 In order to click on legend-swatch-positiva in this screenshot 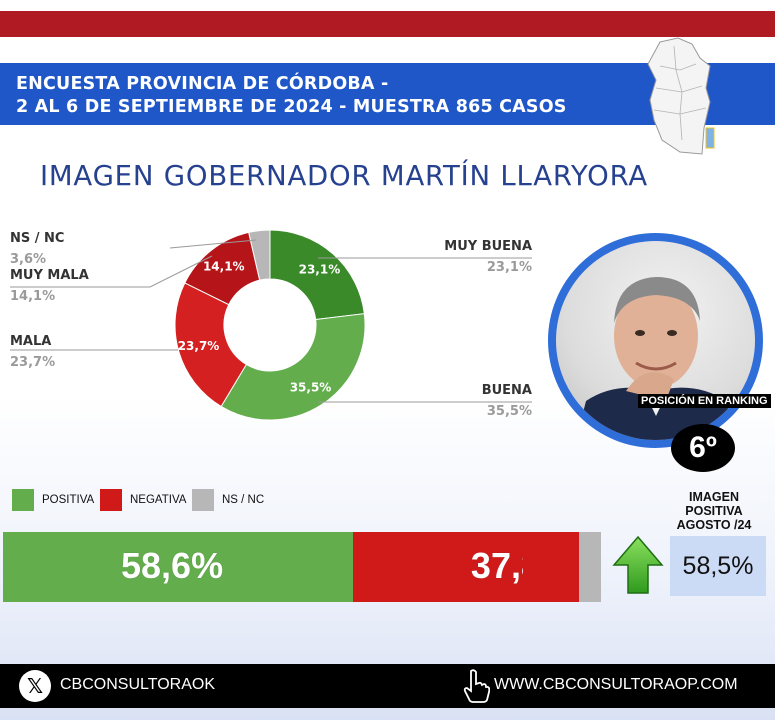, I will do `click(23, 500)`.